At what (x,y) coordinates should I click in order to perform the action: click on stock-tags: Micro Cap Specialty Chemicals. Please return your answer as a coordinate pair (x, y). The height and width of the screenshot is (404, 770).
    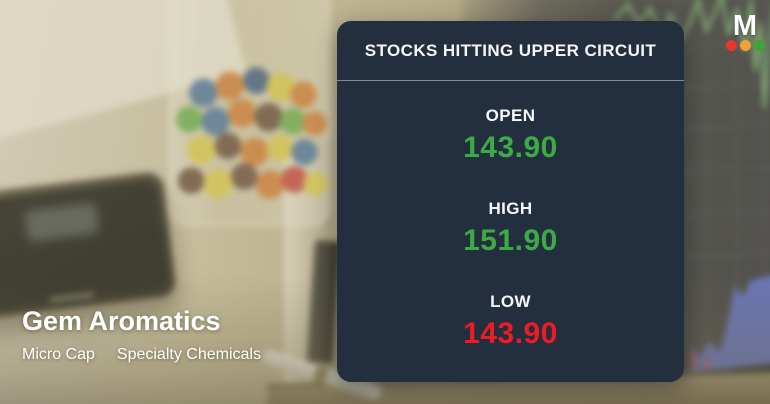
    Looking at the image, I should click on (141, 355).